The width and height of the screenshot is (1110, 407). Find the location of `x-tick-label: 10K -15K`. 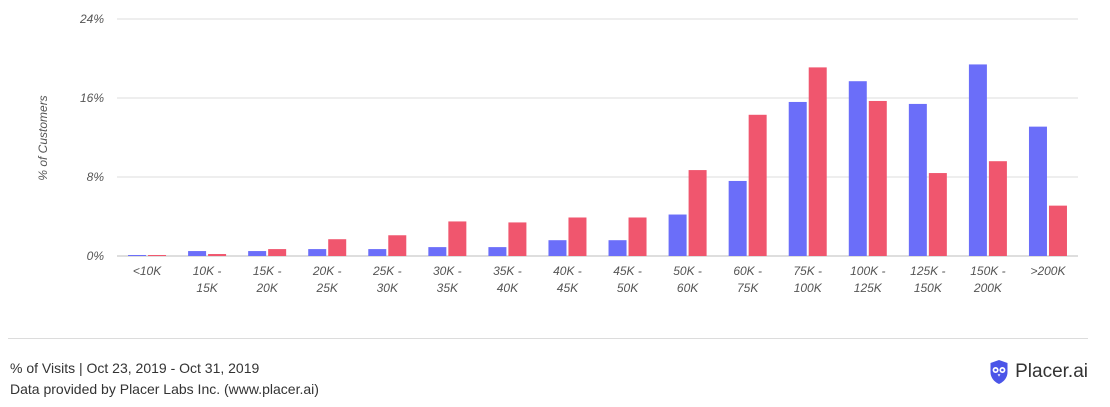

x-tick-label: 10K -15K is located at coordinates (207, 279).